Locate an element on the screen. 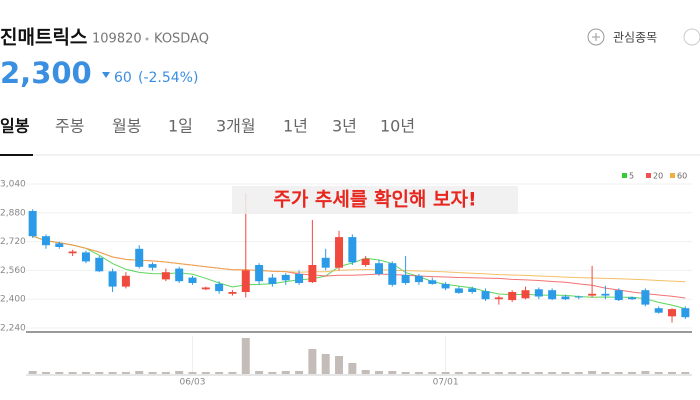 The height and width of the screenshot is (400, 700). legend-label: 60 is located at coordinates (682, 176).